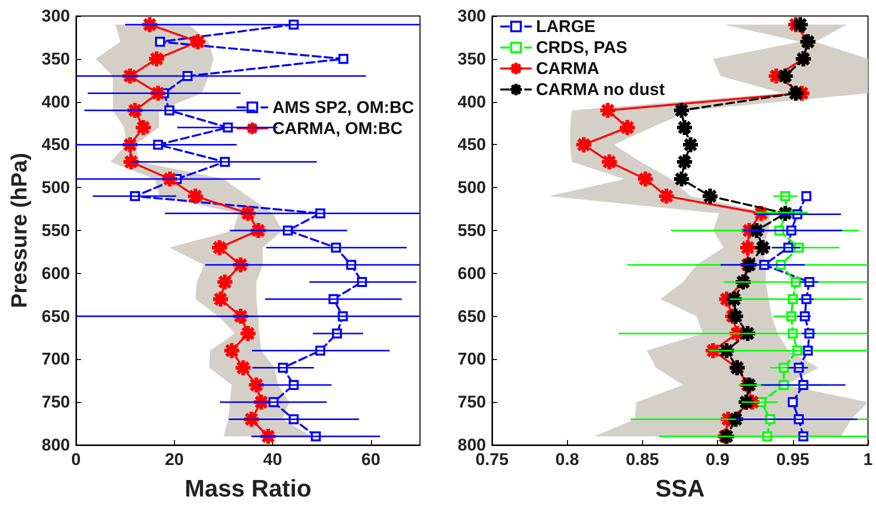 Image resolution: width=876 pixels, height=506 pixels. I want to click on x-tick-label: 1, so click(868, 459).